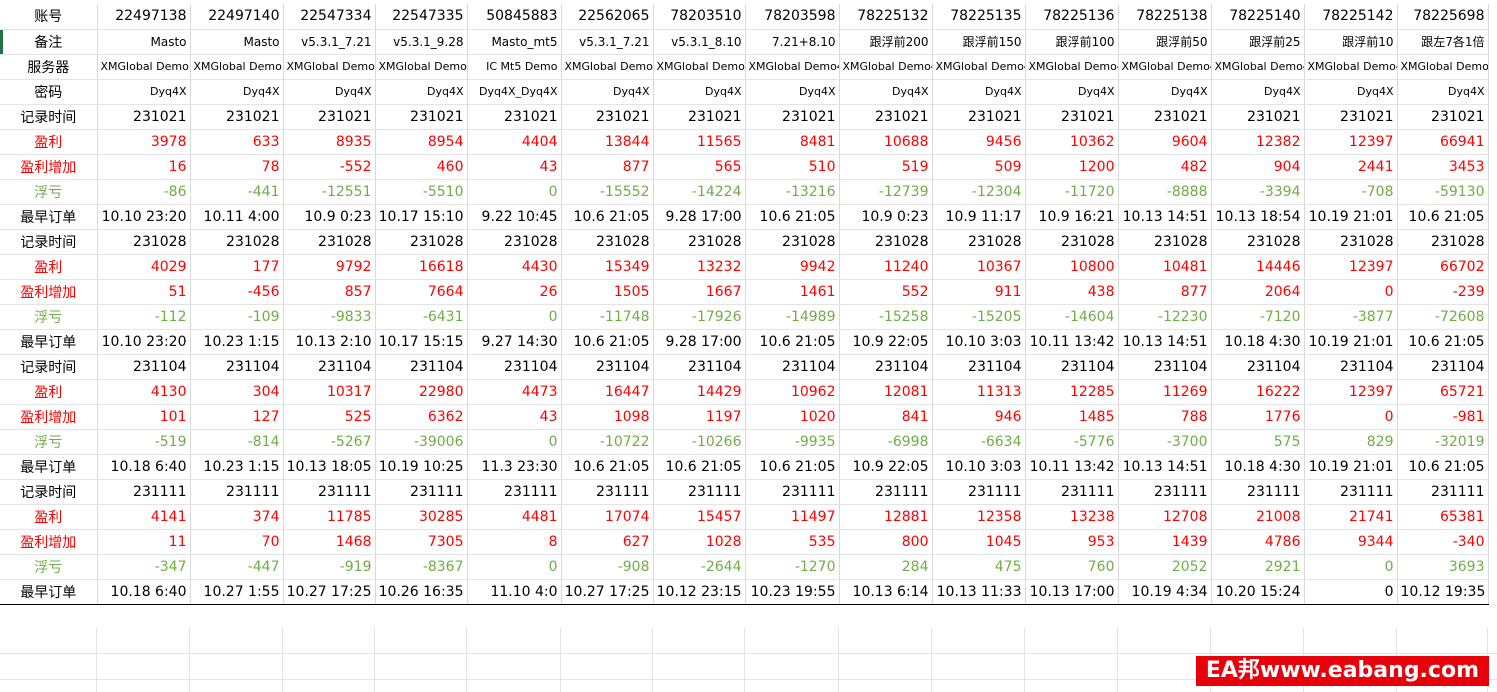 The image size is (1497, 692). Describe the element at coordinates (144, 267) in the screenshot. I see `cell: 4029` at that location.